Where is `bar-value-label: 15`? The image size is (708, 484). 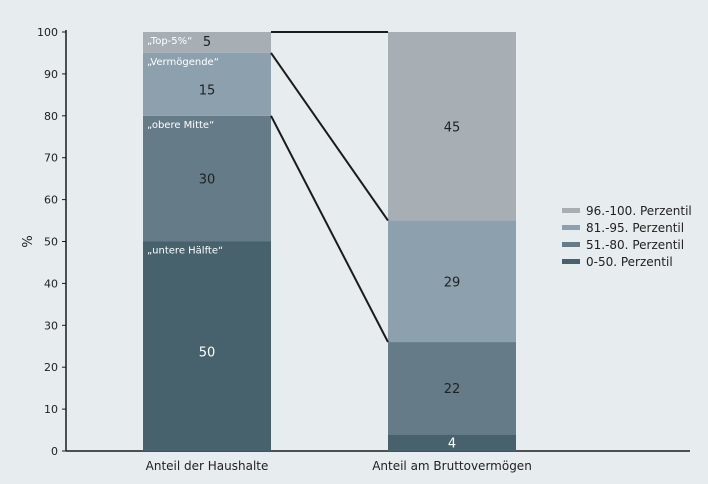
bar-value-label: 15 is located at coordinates (207, 90).